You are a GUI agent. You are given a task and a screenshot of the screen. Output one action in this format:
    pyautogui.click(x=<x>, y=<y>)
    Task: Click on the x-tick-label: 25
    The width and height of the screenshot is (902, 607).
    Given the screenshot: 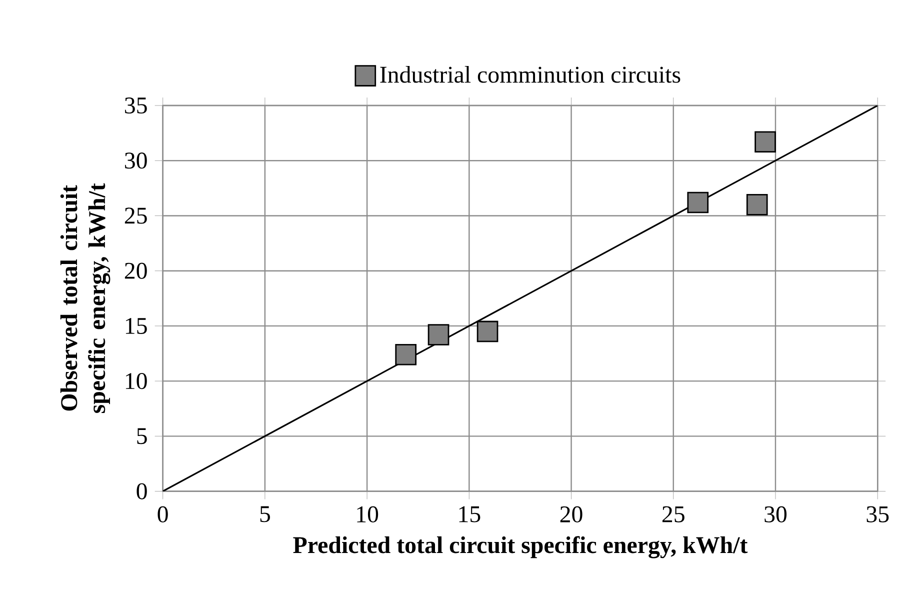 What is the action you would take?
    pyautogui.click(x=673, y=514)
    